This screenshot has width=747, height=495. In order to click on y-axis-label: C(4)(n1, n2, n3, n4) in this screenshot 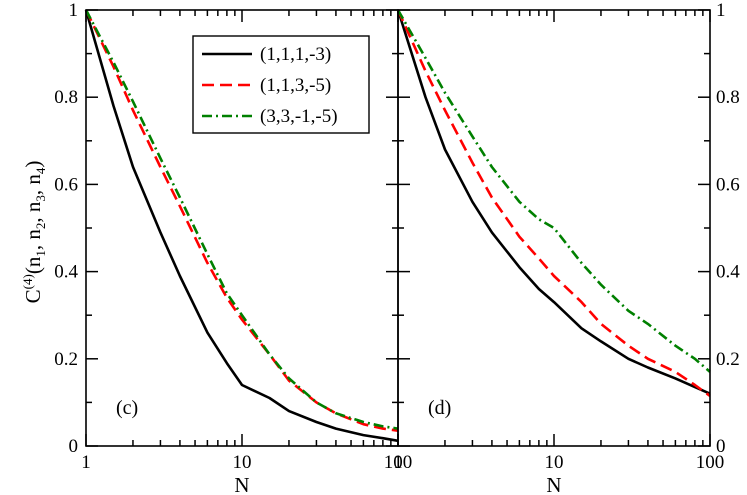, I will do `click(34, 232)`.